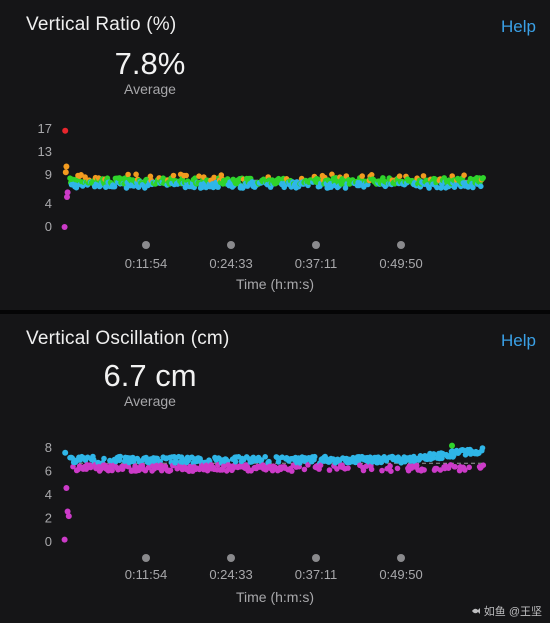 The width and height of the screenshot is (550, 623). What do you see at coordinates (506, 611) in the screenshot?
I see `watermark: 如鱼 @王坚` at bounding box center [506, 611].